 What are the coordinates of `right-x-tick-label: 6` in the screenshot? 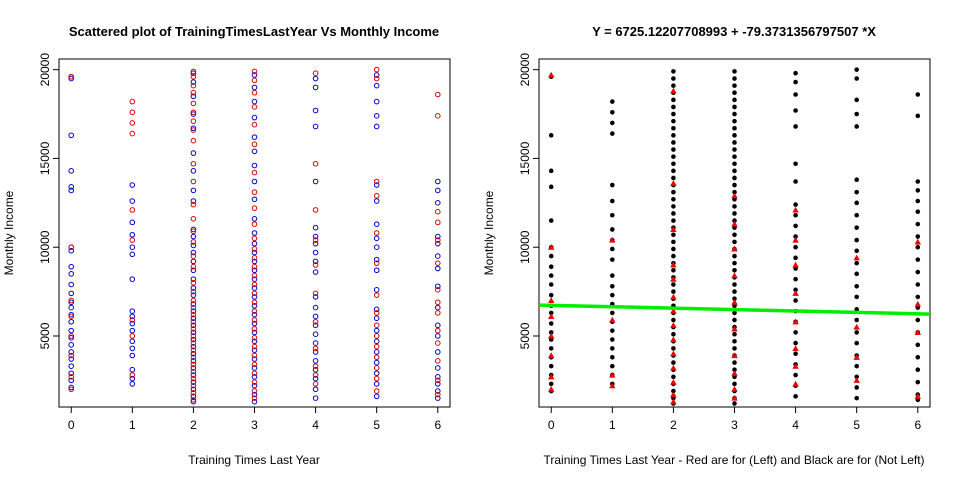 It's located at (917, 425).